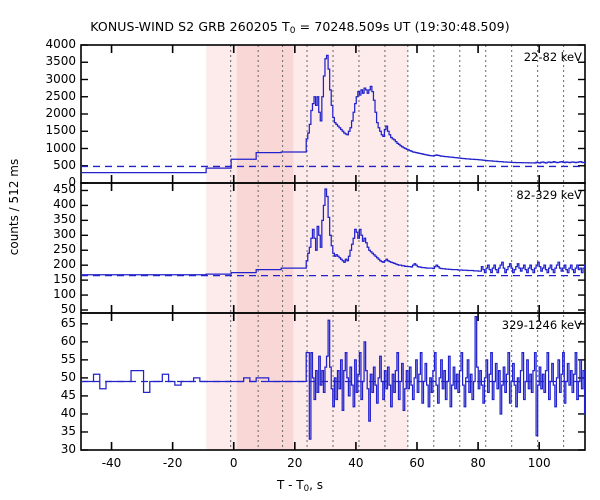 This screenshot has height=500, width=600. Describe the element at coordinates (549, 195) in the screenshot. I see `panel-82-329-keV-band-label: 82-329 keV` at that location.